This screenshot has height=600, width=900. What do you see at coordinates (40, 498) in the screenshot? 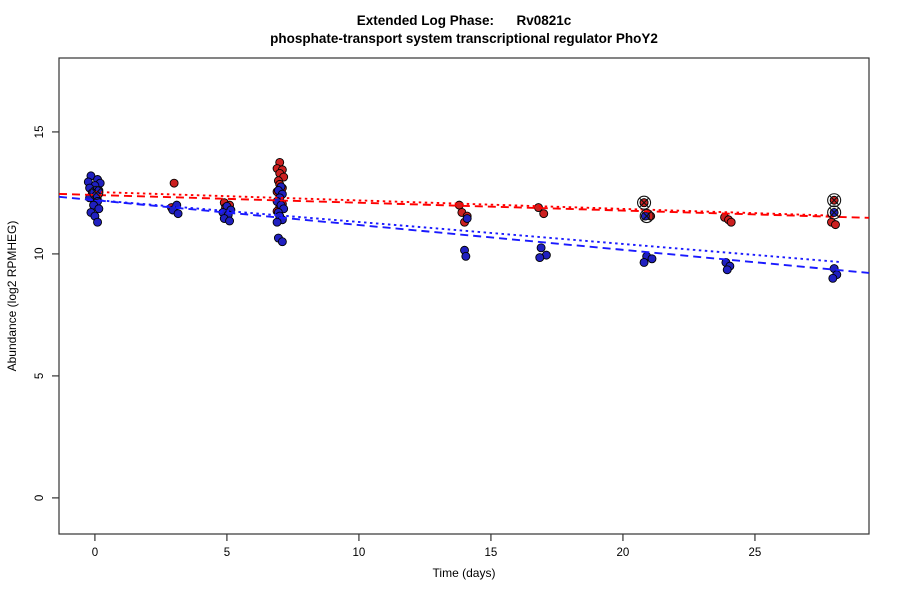
I see `y-tick-label: 0` at bounding box center [40, 498].